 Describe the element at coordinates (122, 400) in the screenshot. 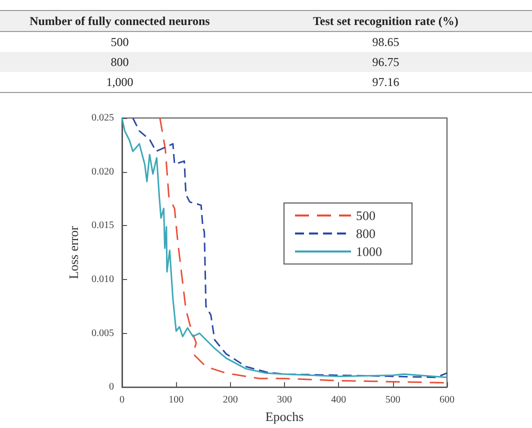

I see `x-tick-label: 0` at that location.